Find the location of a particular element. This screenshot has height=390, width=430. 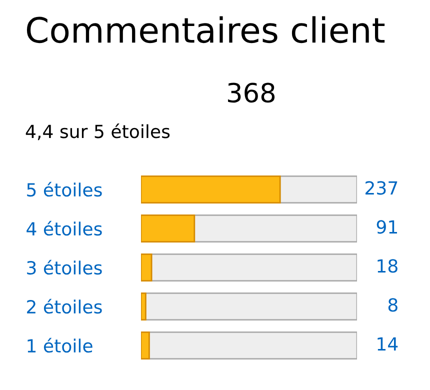

data-label: 18 is located at coordinates (388, 266).